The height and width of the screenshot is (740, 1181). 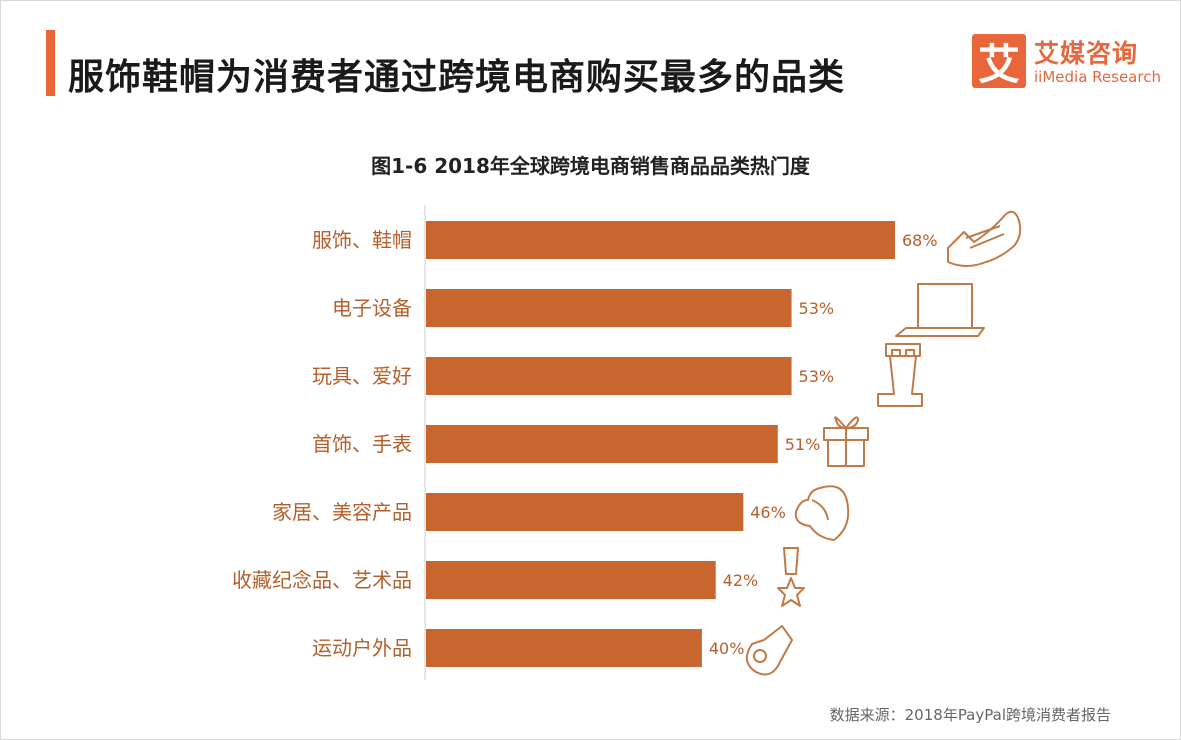 What do you see at coordinates (1097, 77) in the screenshot?
I see `logo-name-en: iiMedia Research` at bounding box center [1097, 77].